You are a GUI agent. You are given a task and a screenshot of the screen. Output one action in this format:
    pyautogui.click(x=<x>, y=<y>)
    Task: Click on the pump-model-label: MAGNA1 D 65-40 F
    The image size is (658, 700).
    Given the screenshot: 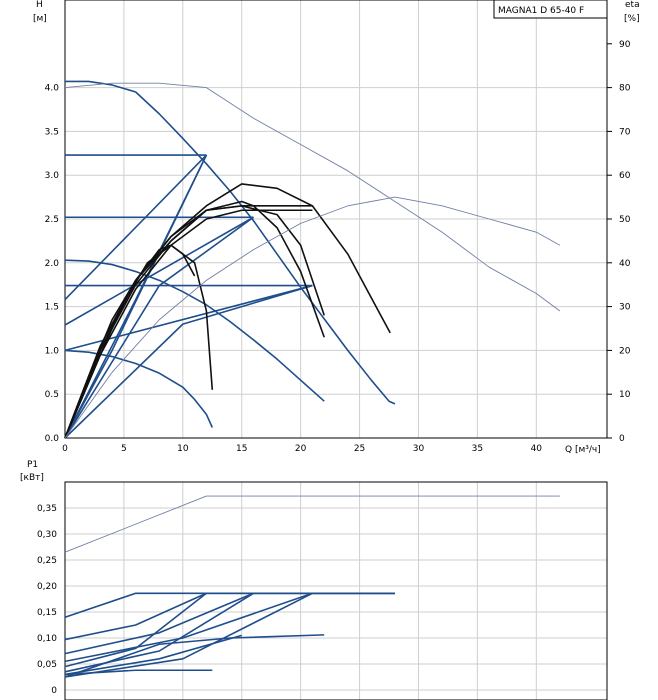 What is the action you would take?
    pyautogui.click(x=541, y=11)
    